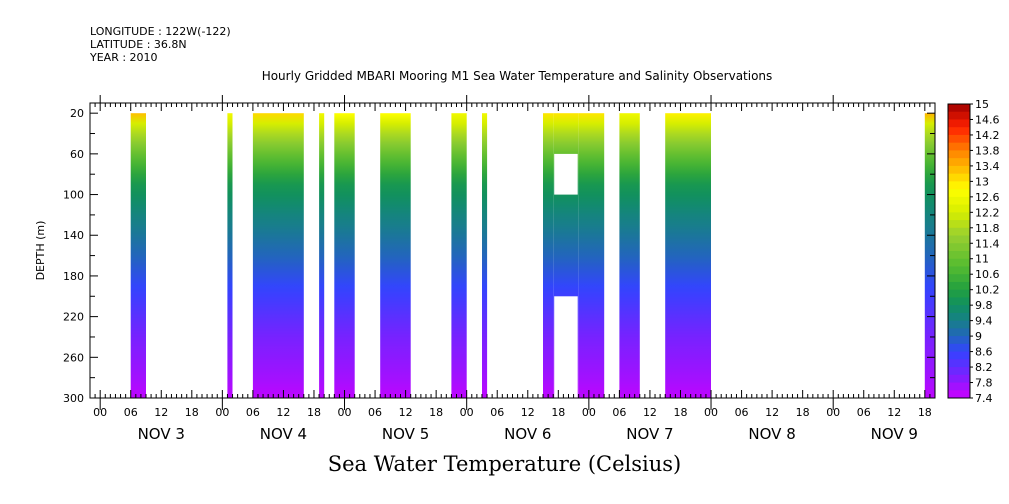 Image resolution: width=1009 pixels, height=504 pixels. Describe the element at coordinates (987, 228) in the screenshot. I see `colorbar-label: 11.8` at that location.